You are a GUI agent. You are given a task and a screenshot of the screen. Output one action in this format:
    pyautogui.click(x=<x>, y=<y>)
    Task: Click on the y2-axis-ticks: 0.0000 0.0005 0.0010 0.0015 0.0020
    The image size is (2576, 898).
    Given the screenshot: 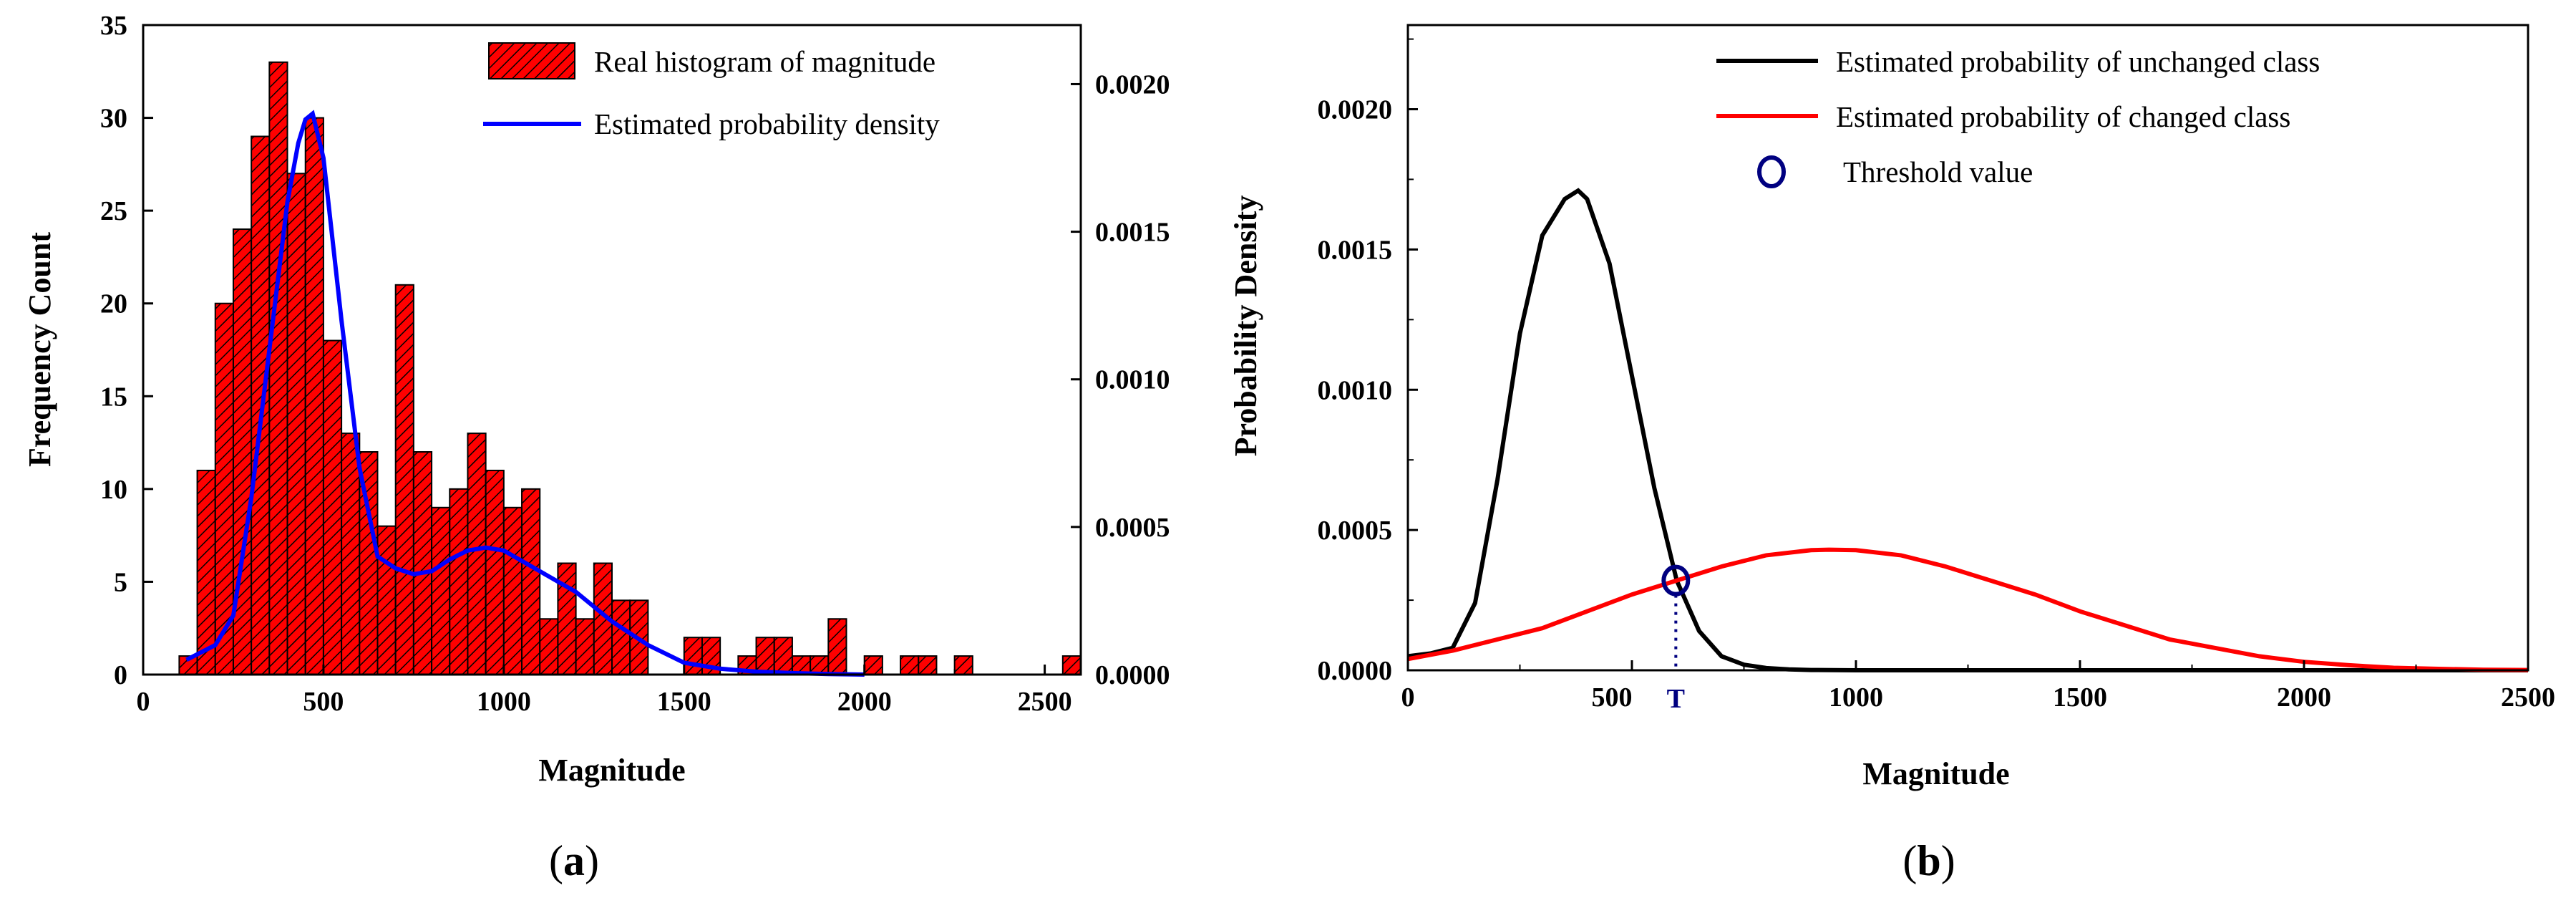 What is the action you would take?
    pyautogui.click(x=1120, y=380)
    